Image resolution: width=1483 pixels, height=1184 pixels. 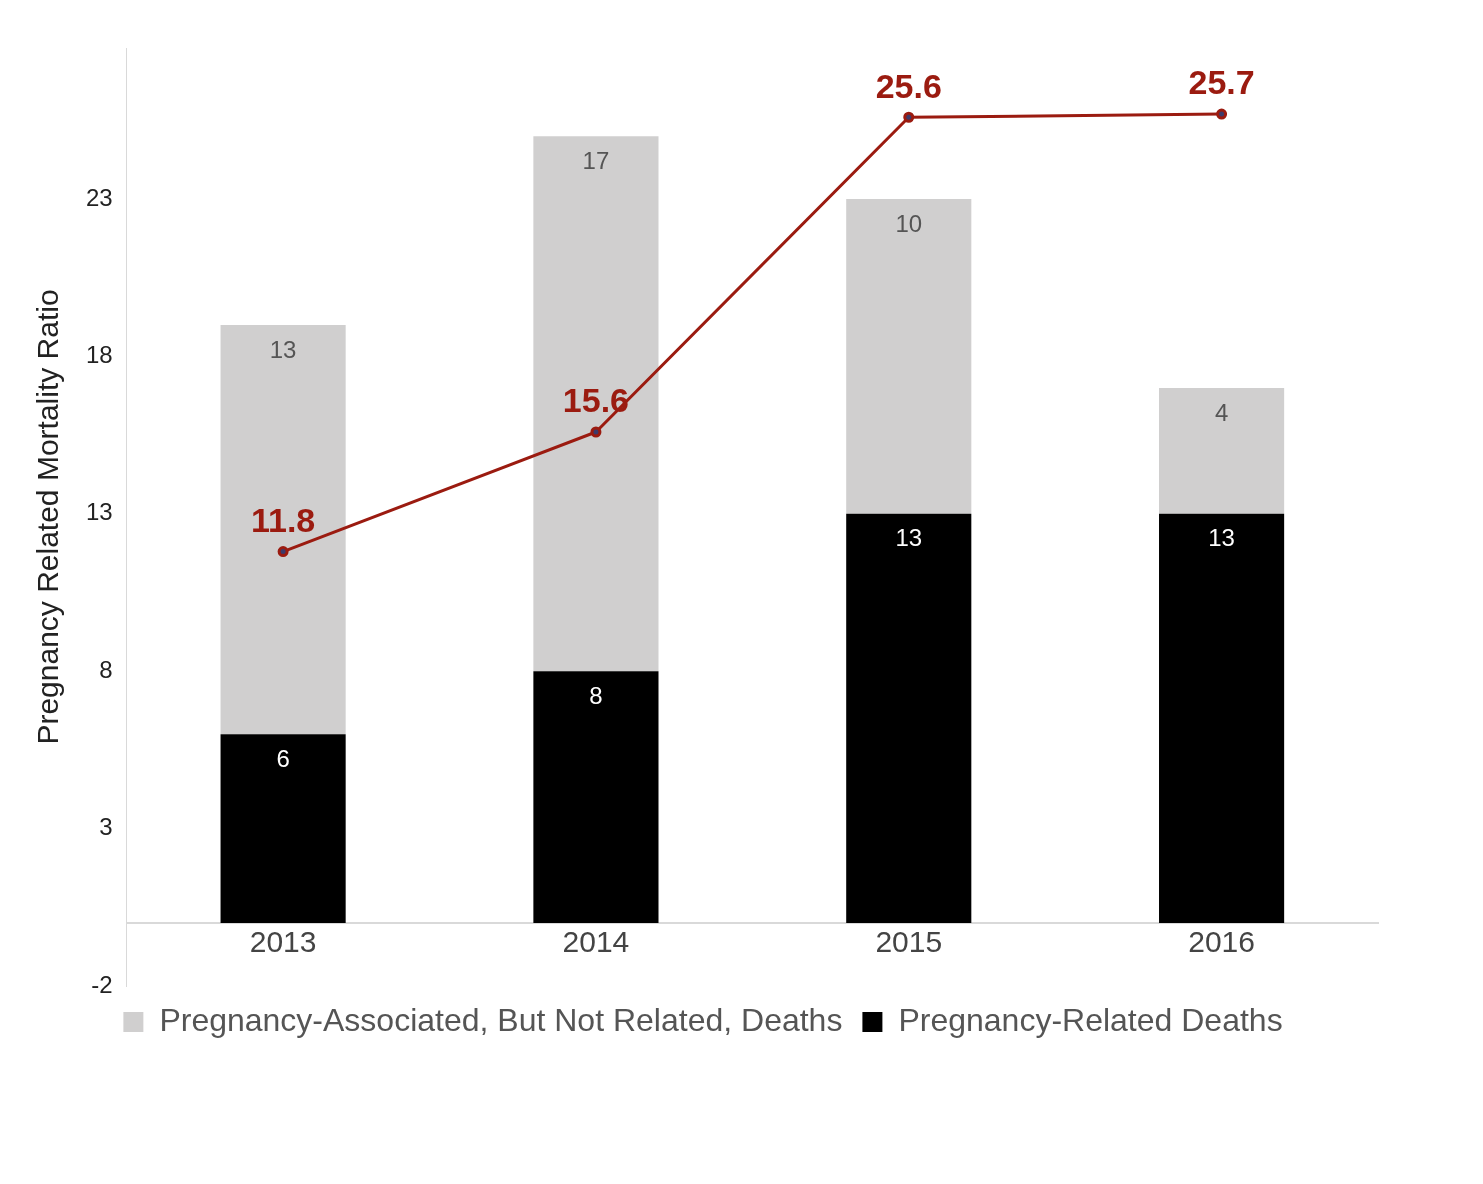 What do you see at coordinates (501, 1019) in the screenshot?
I see `legend-label: Pregnancy-Associated, But Not Related, Deaths` at bounding box center [501, 1019].